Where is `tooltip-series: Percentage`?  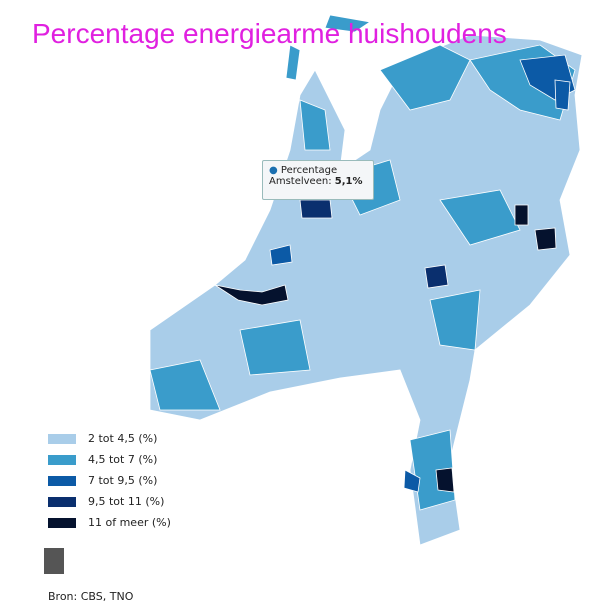
tooltip-series: Percentage is located at coordinates (309, 170).